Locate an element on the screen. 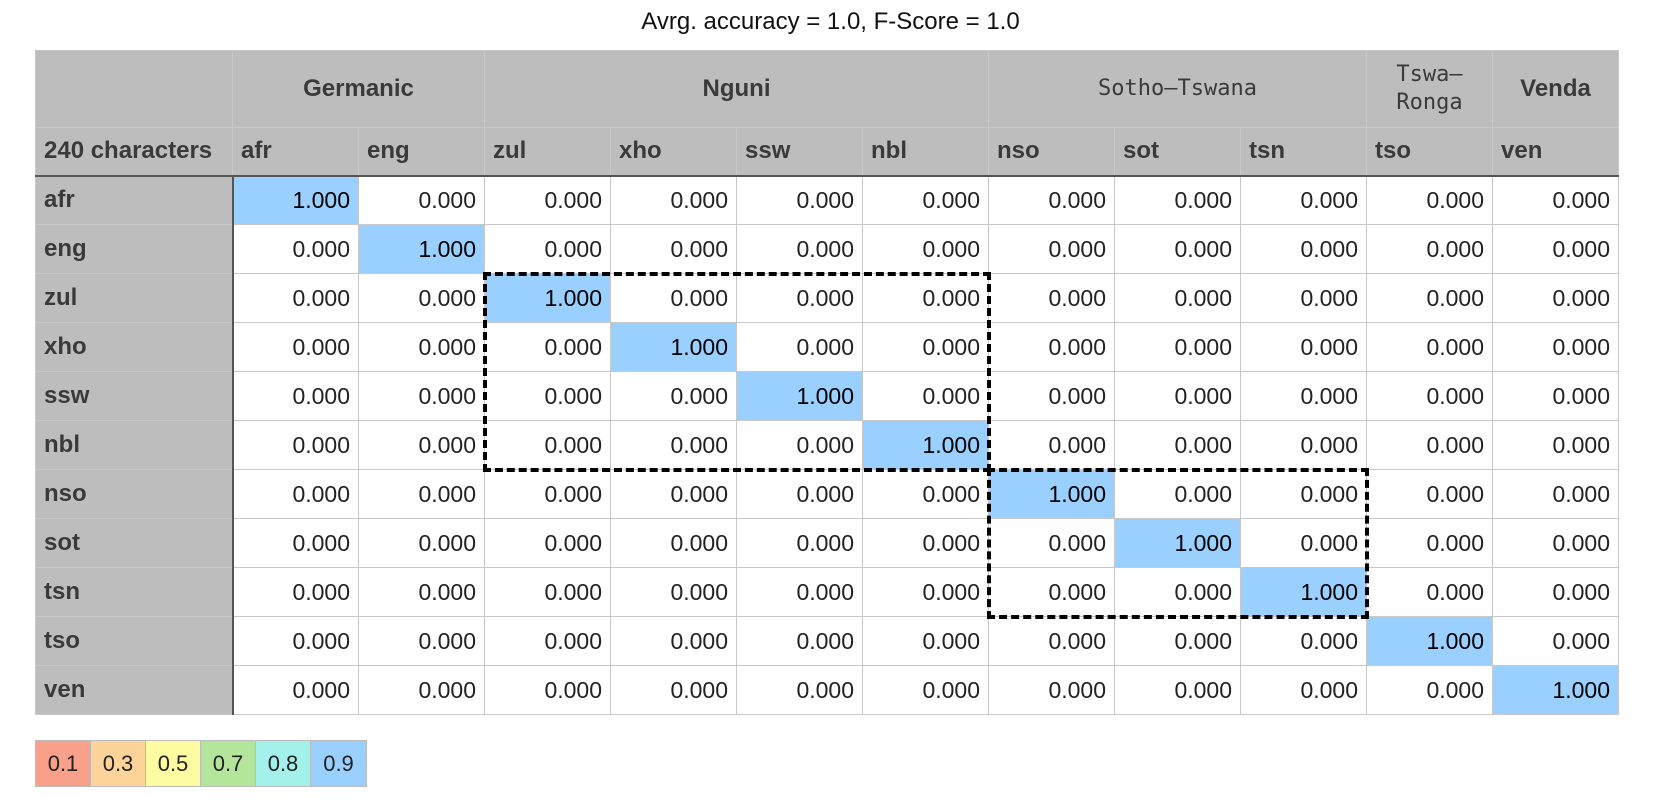  legend-swatch: 0.1 is located at coordinates (63, 763).